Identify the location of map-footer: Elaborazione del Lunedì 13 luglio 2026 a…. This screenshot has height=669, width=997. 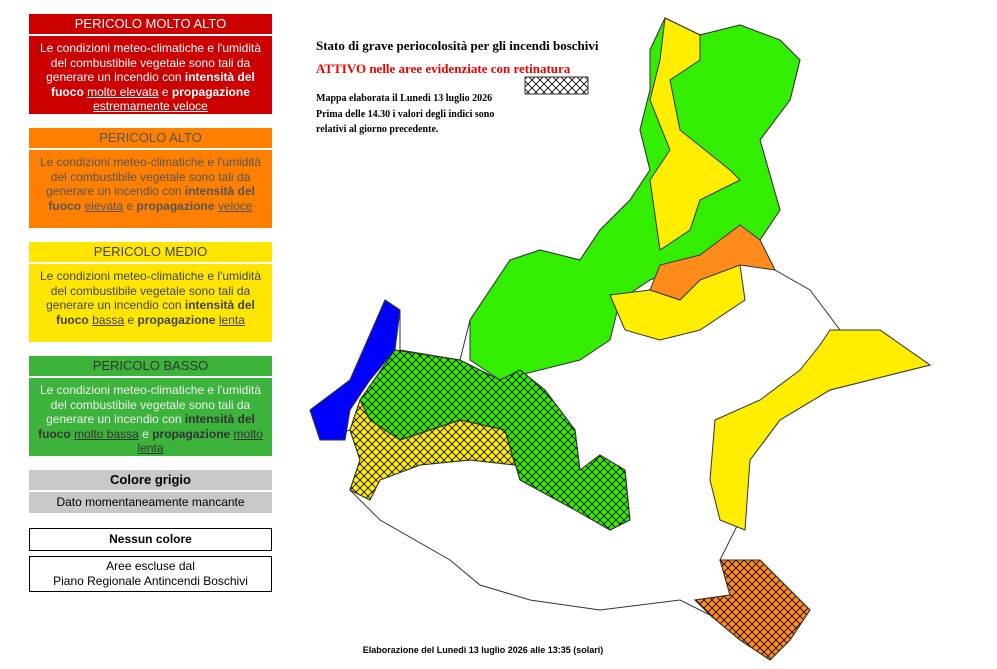
(483, 650).